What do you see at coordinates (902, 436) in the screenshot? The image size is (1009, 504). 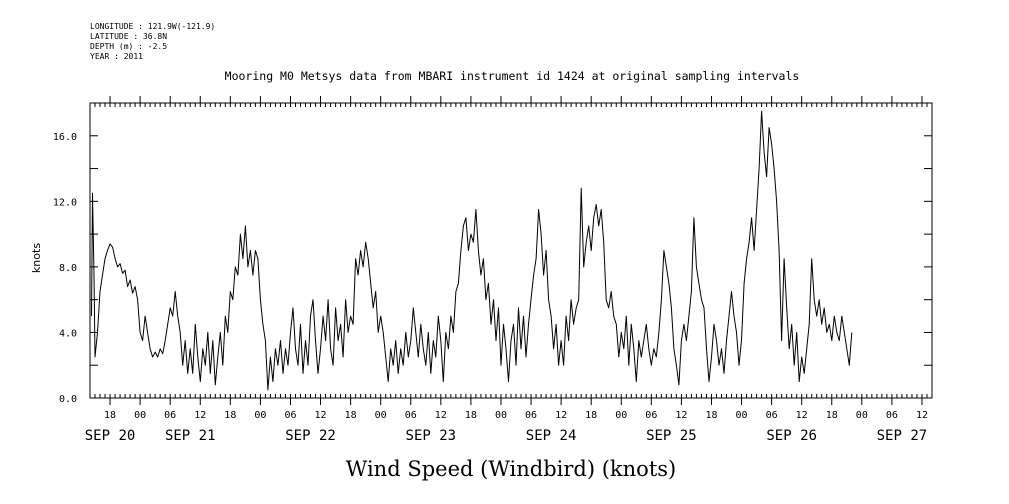 I see `x-date-label: SEP 27` at bounding box center [902, 436].